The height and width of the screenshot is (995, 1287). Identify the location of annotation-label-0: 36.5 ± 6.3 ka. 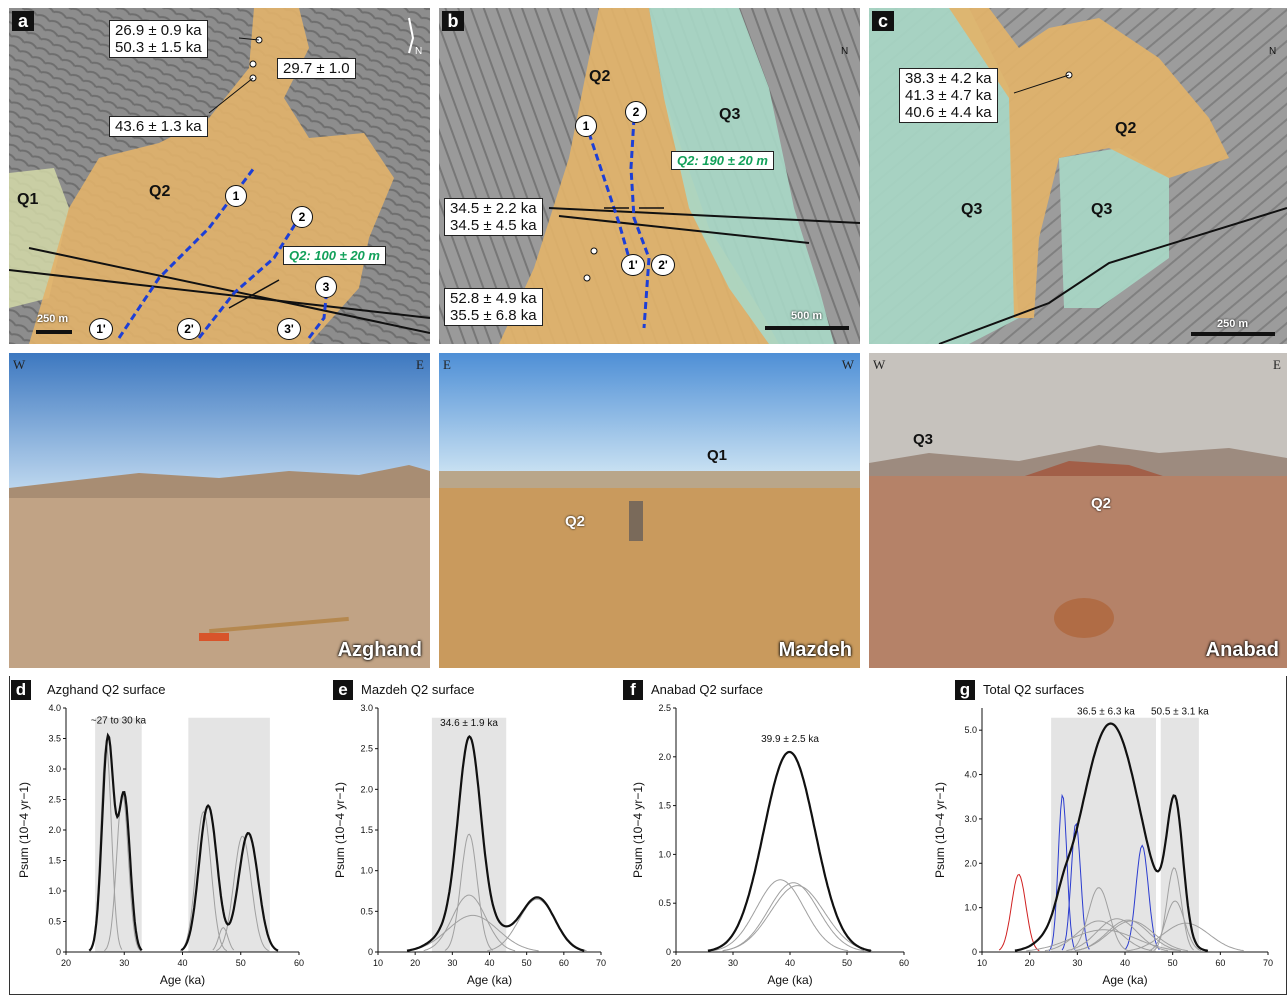
(1106, 712).